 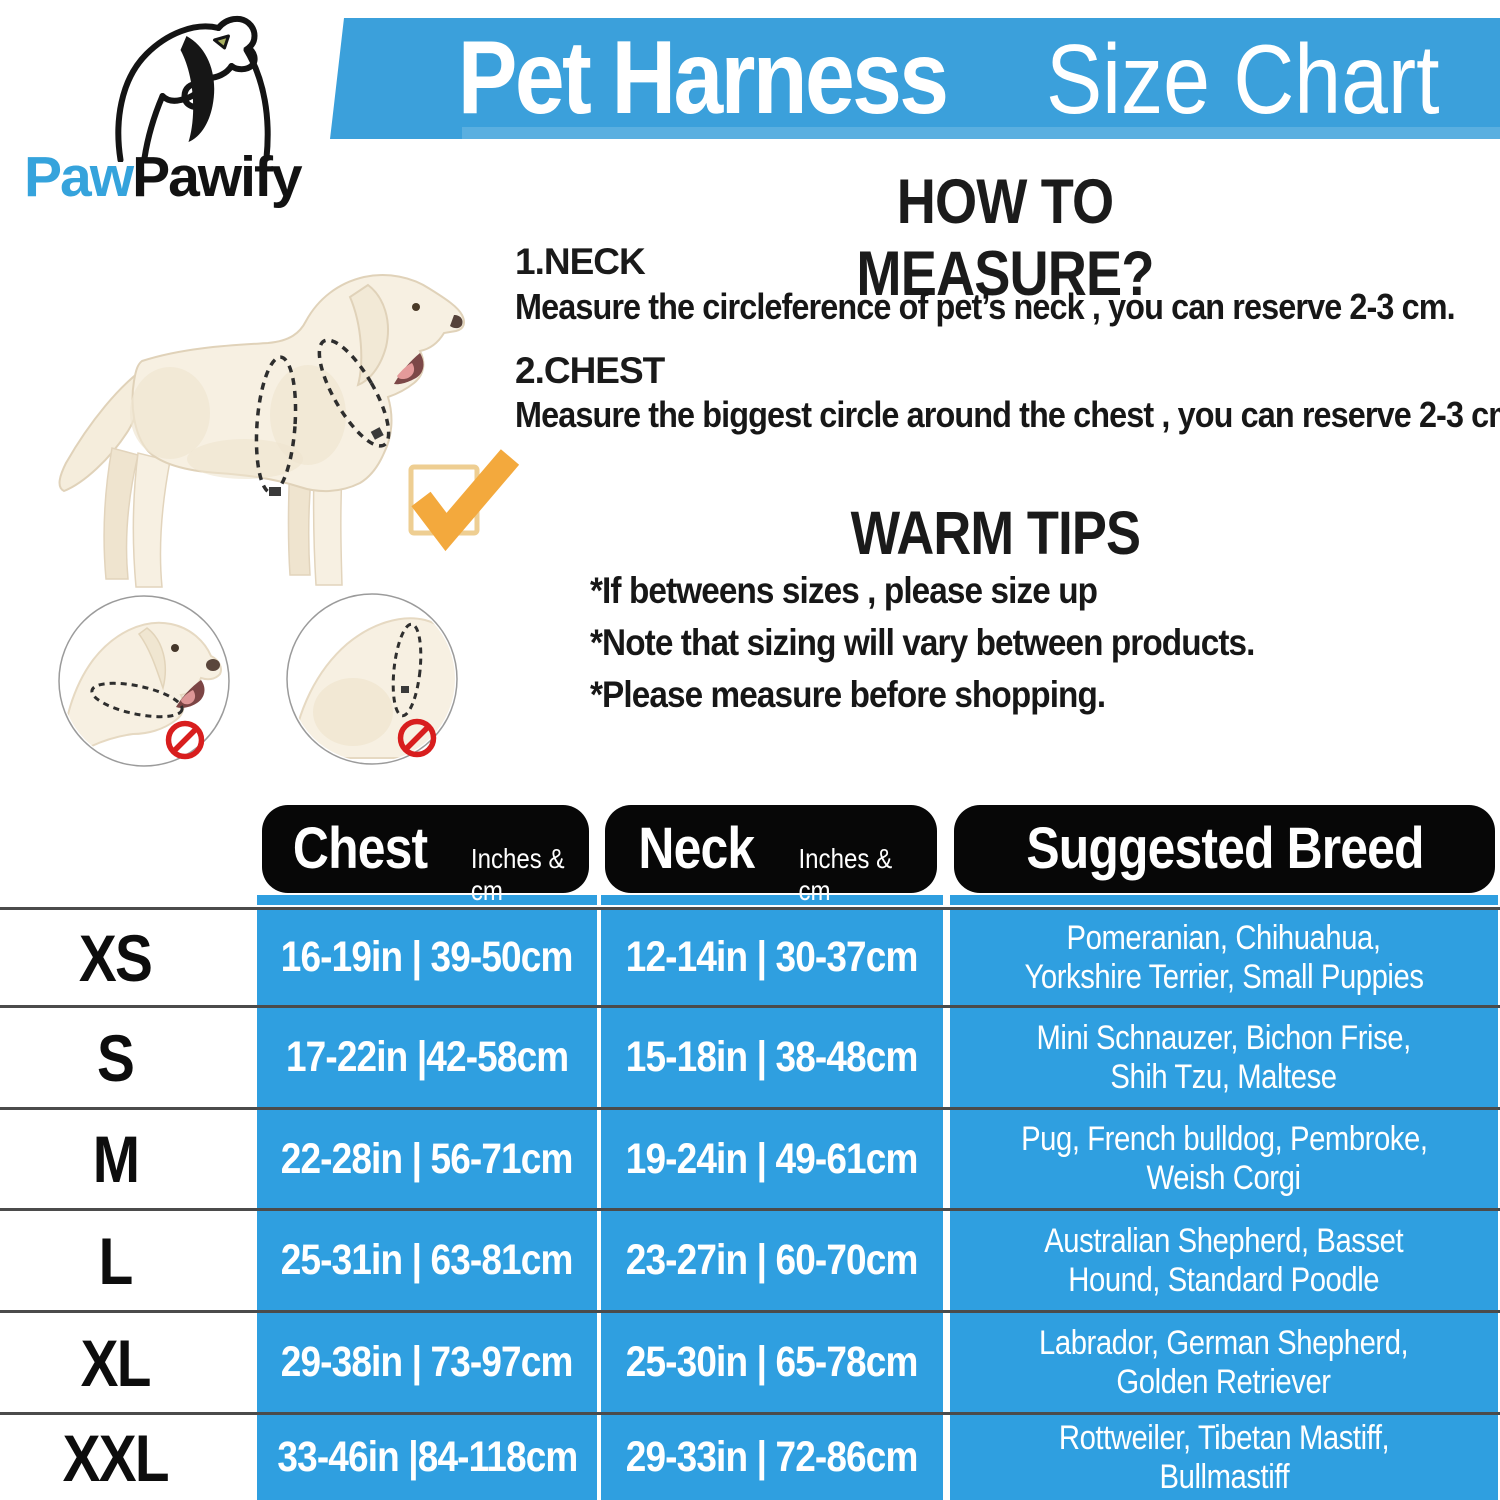 What do you see at coordinates (116, 1260) in the screenshot?
I see `size-label-l: L` at bounding box center [116, 1260].